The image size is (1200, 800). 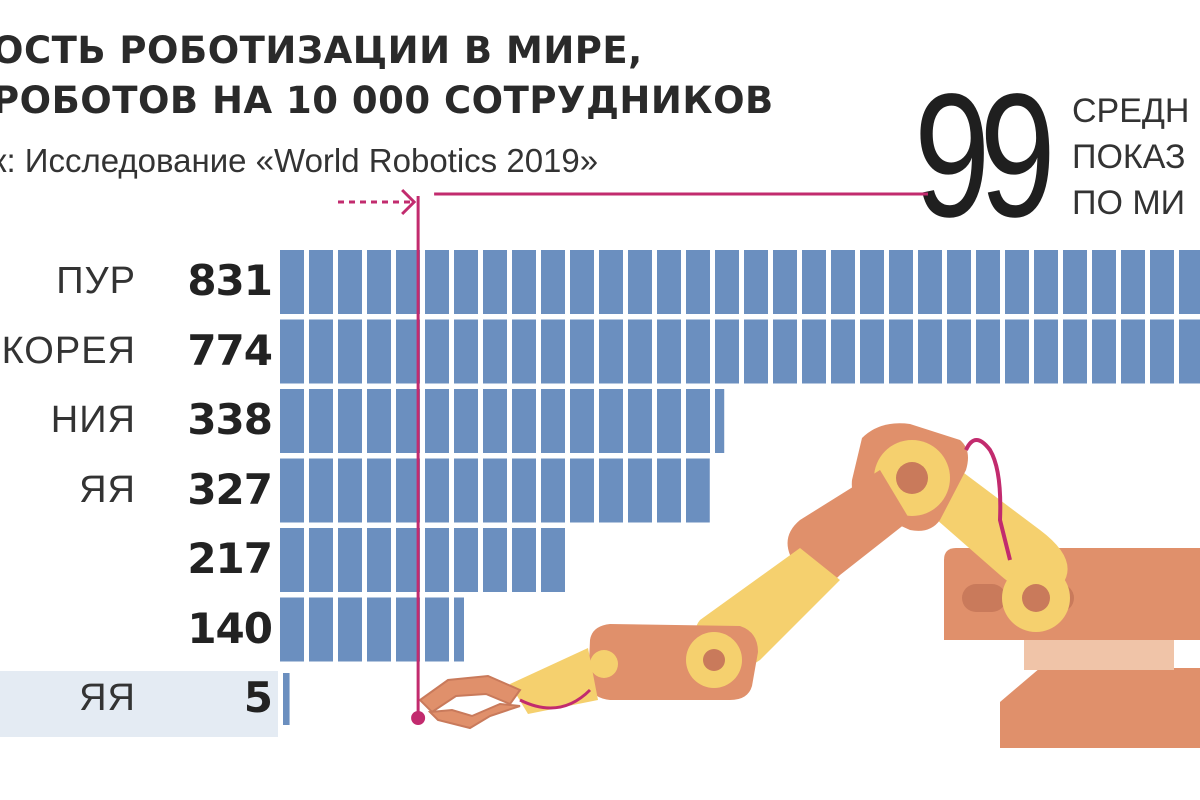 I want to click on robot-claw-bottom, so click(x=474, y=716).